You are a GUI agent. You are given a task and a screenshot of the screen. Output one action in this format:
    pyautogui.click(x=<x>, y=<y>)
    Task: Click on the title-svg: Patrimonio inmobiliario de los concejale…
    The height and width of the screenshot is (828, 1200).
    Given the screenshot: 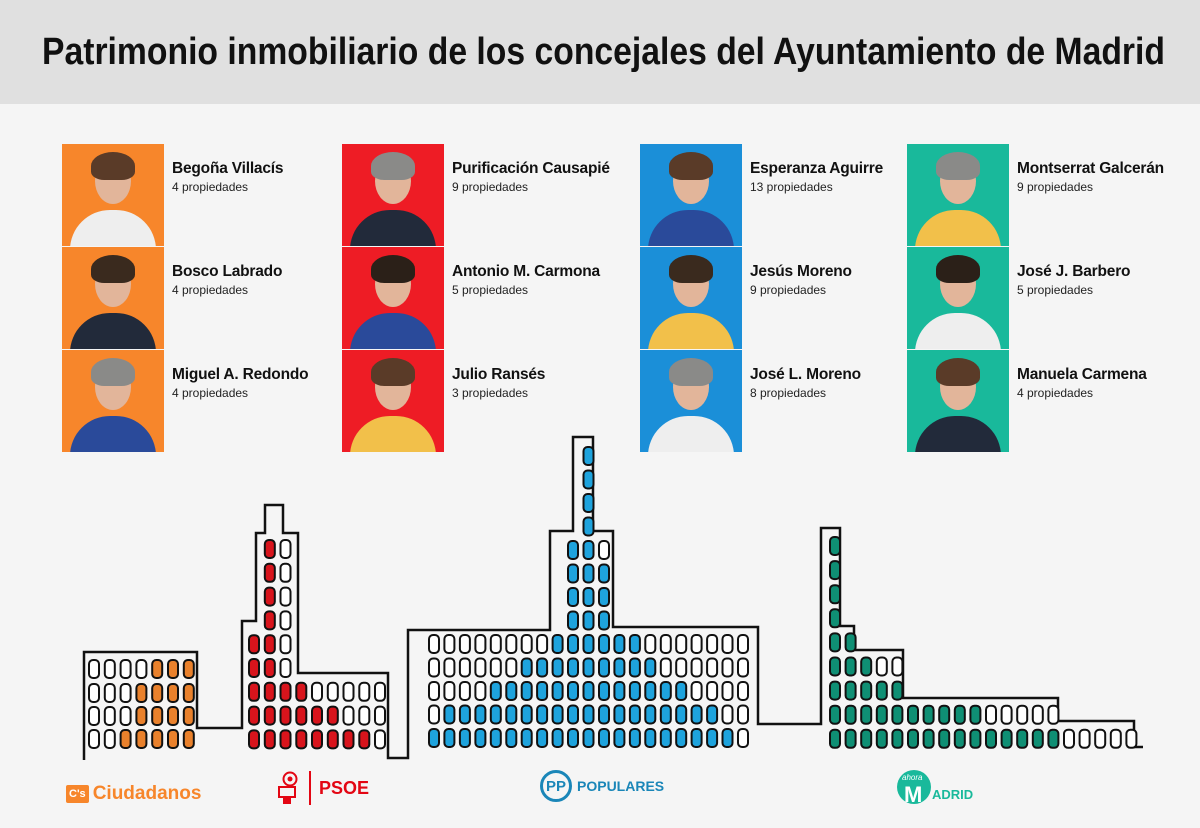 What is the action you would take?
    pyautogui.click(x=603, y=52)
    